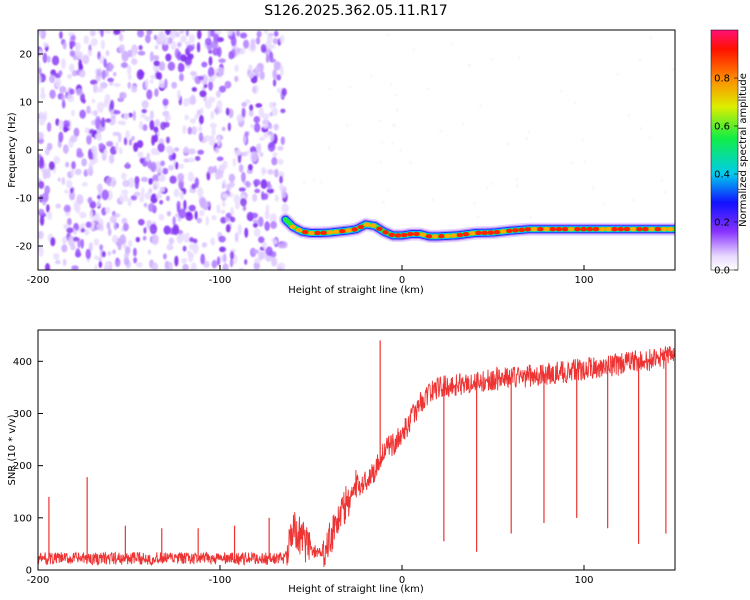 Image resolution: width=750 pixels, height=600 pixels. Describe the element at coordinates (25, 103) in the screenshot. I see `spectrogram-y-tick-label: 10` at that location.